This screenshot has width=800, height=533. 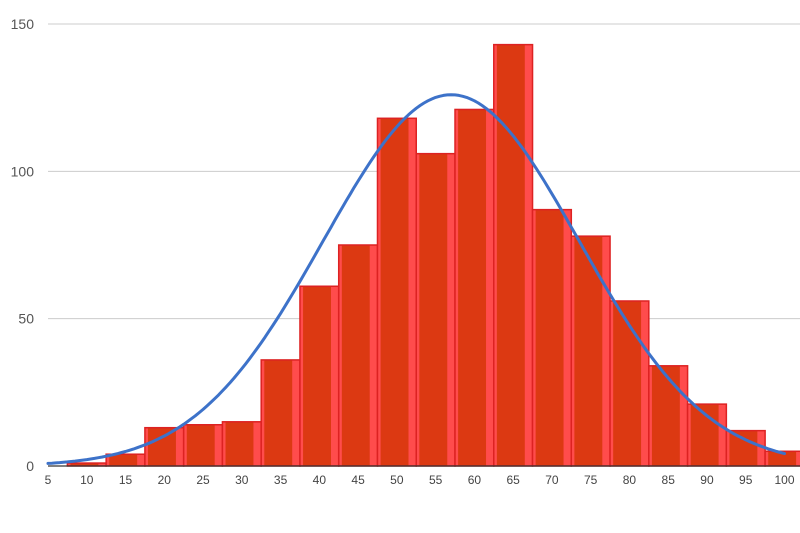 I want to click on x-tick-label: 65, so click(x=513, y=480).